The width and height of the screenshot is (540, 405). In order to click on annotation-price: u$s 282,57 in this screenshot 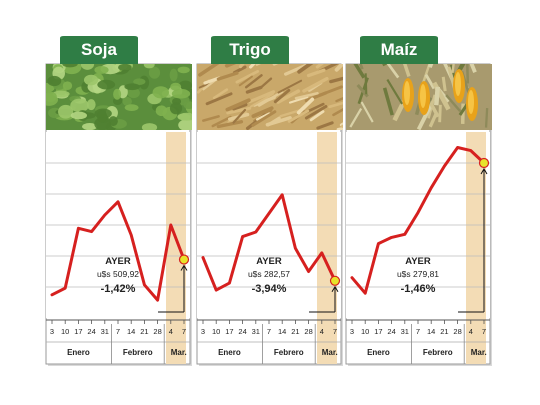, I will do `click(269, 274)`.